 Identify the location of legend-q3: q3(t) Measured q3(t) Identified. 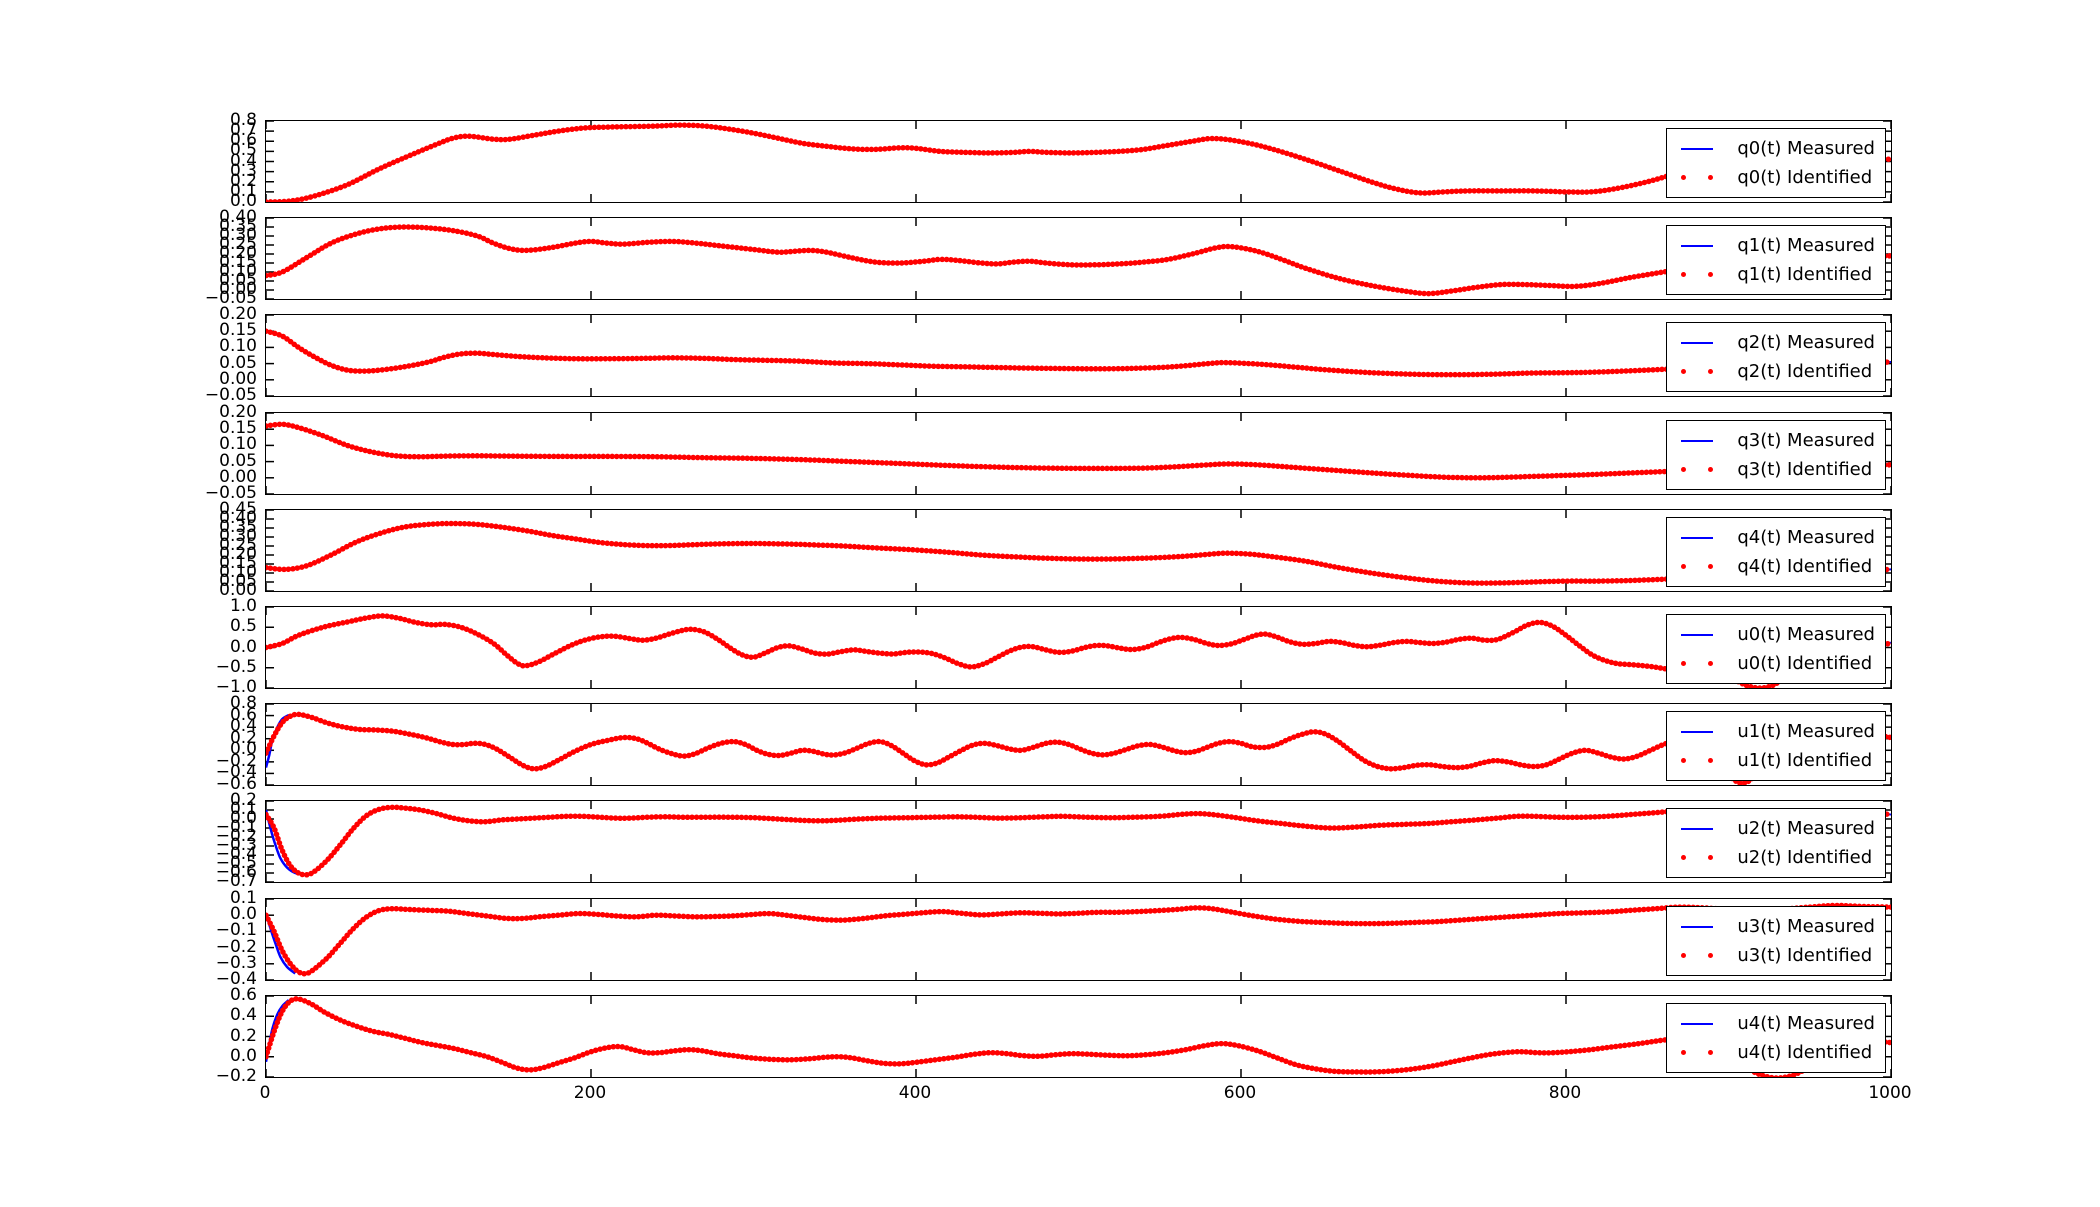
(1776, 455).